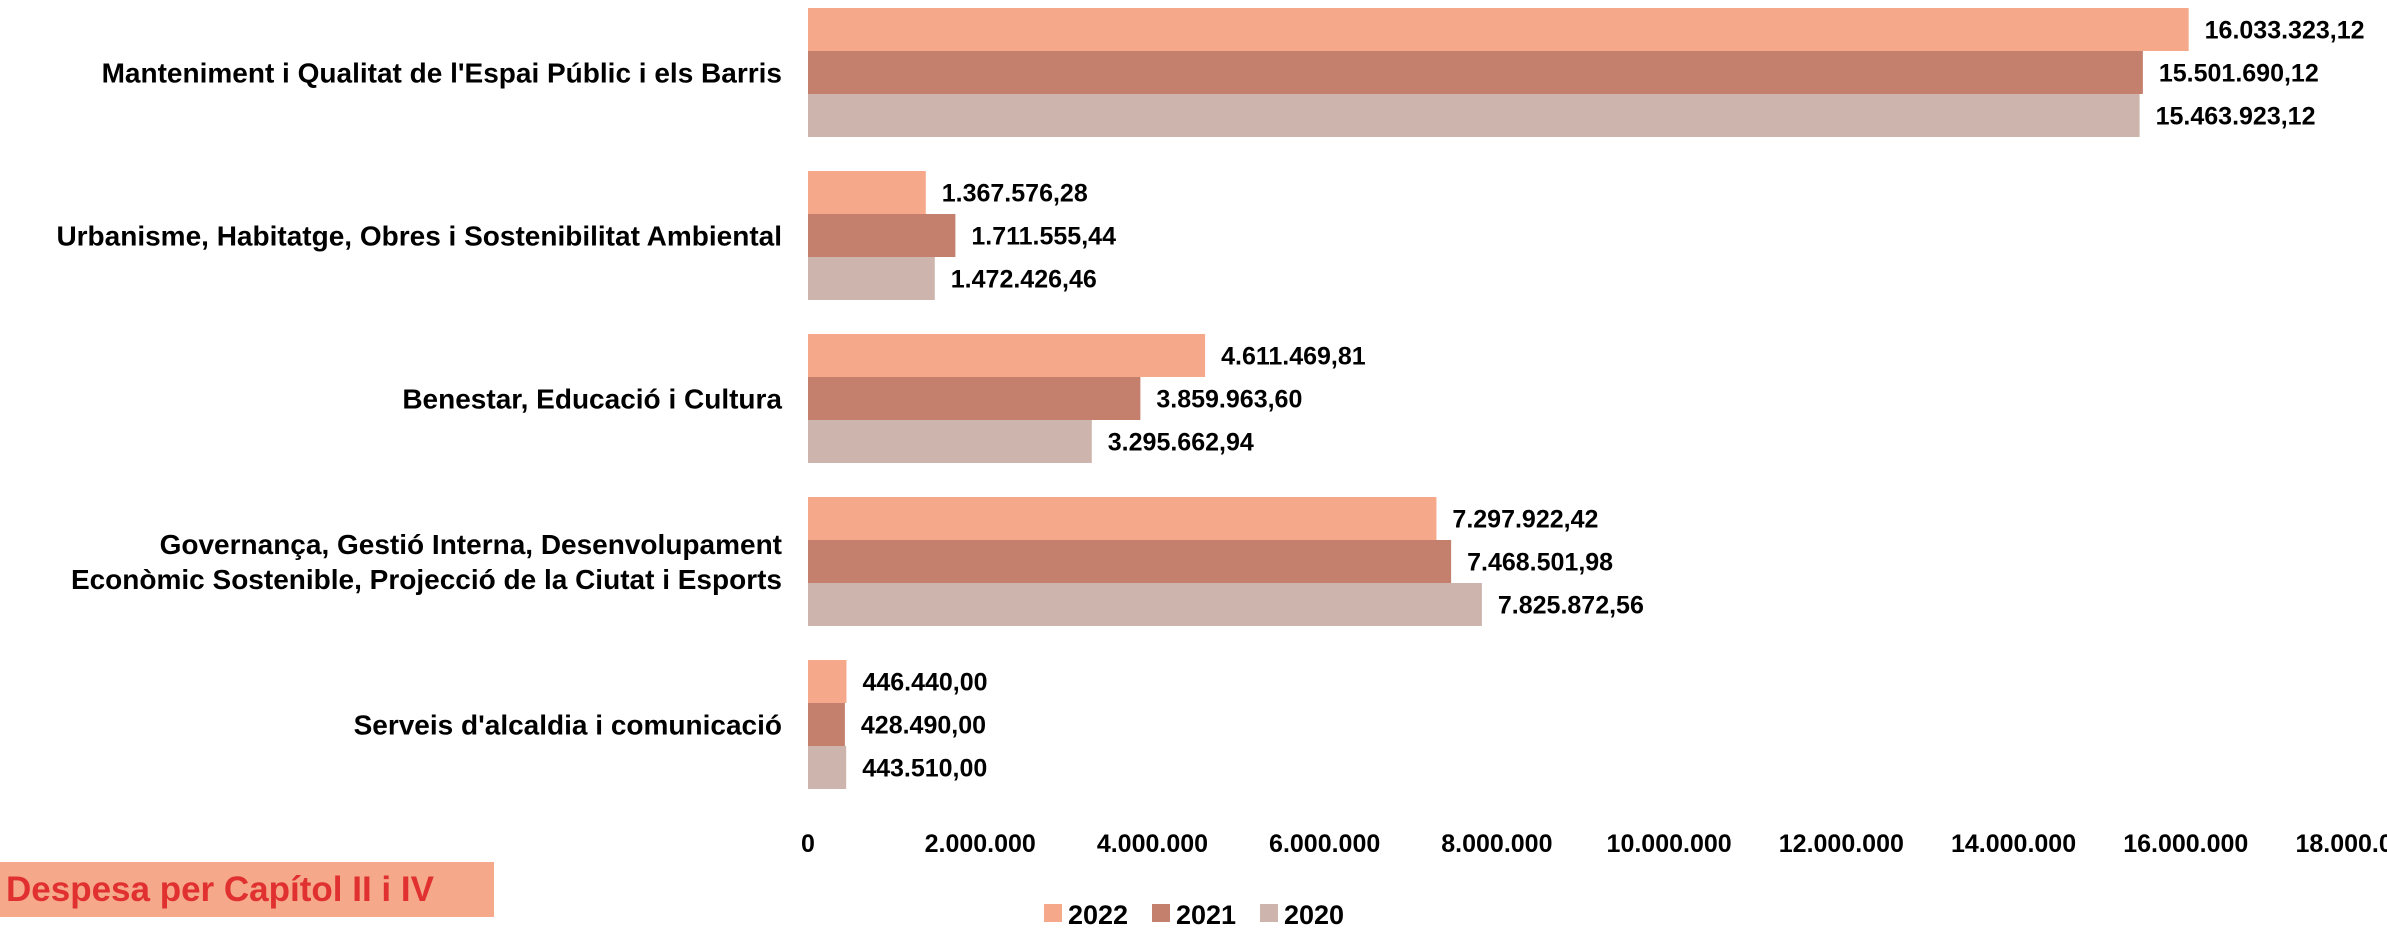  What do you see at coordinates (1181, 443) in the screenshot?
I see `data-label: 3.295.662,94` at bounding box center [1181, 443].